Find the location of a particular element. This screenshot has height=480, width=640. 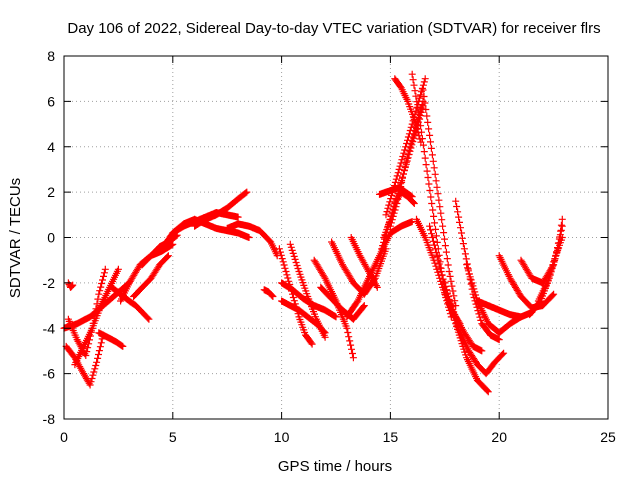

x-tick-label: 5 is located at coordinates (173, 437).